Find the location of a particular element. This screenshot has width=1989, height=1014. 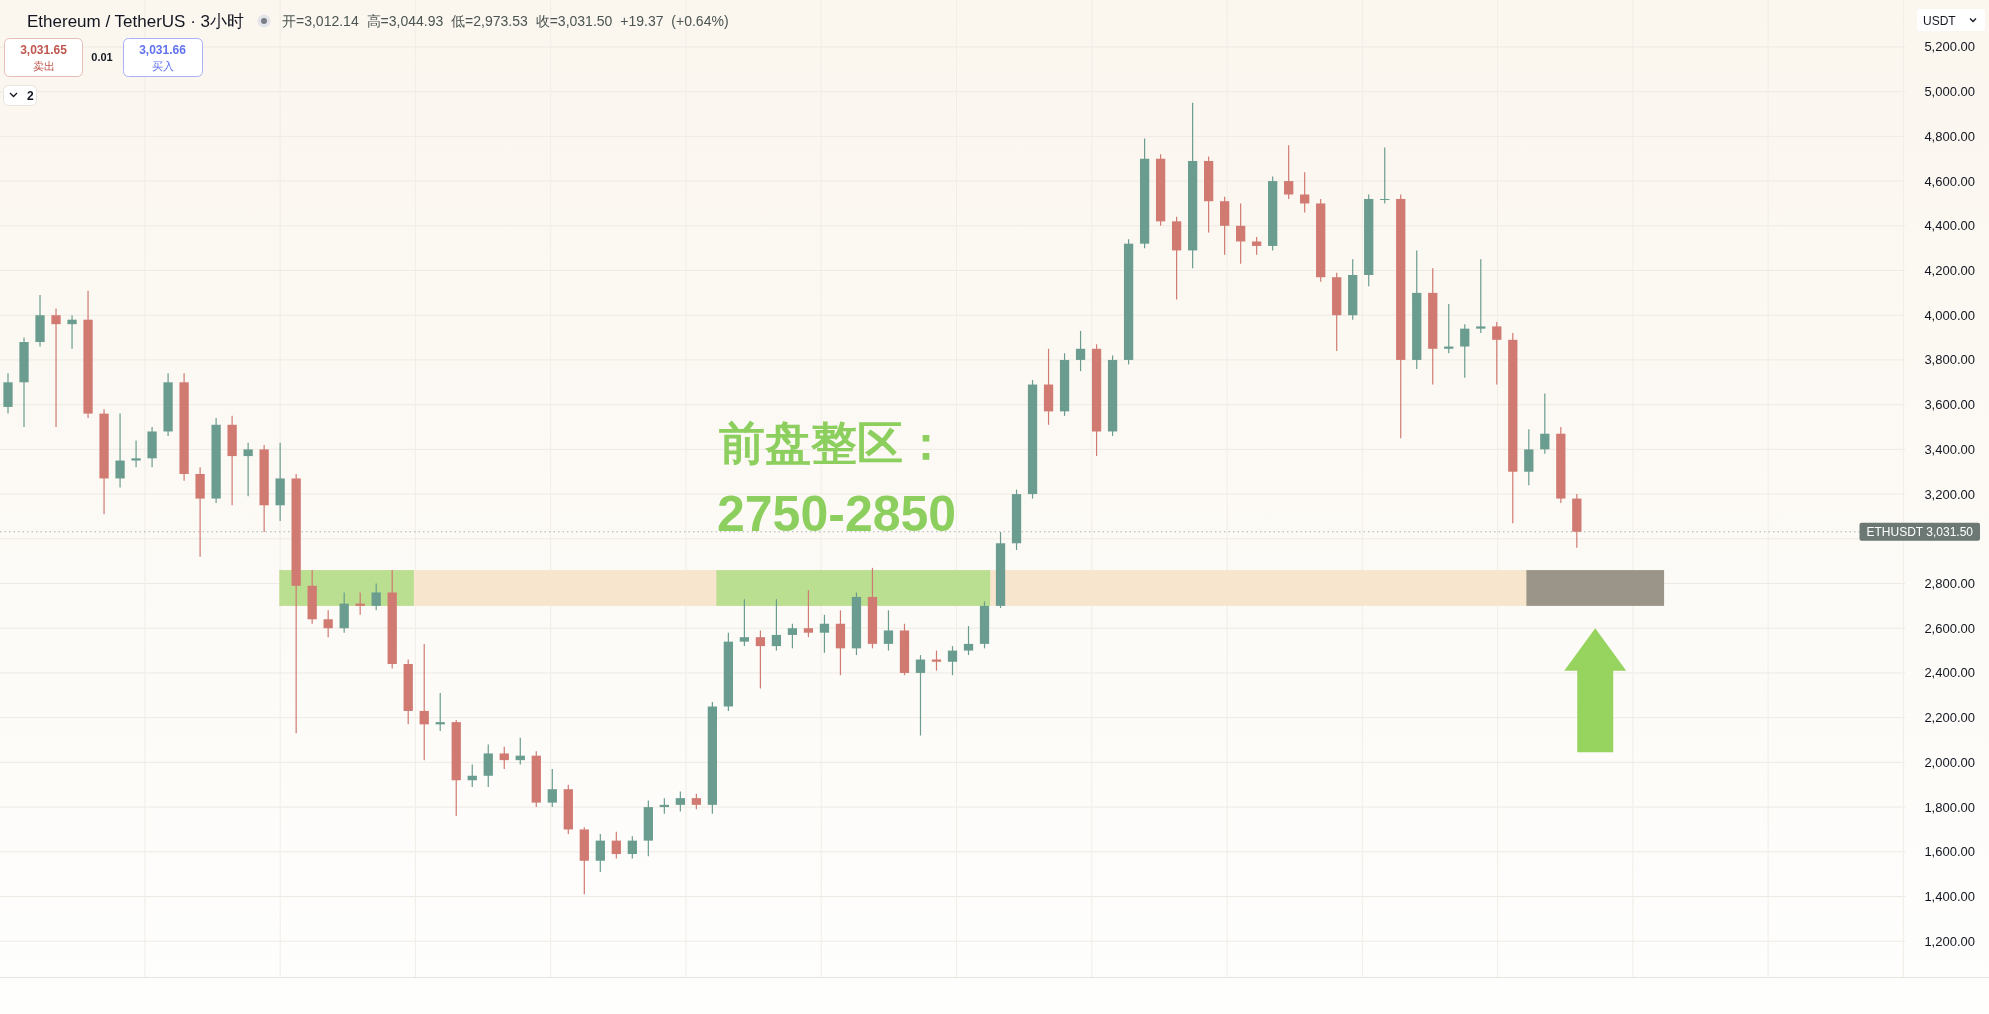

subtitle: 开=3,012.14 高=3,044.93 低=2,973.53 收=3,031.50 +19.37 (+0.64%) is located at coordinates (505, 21).